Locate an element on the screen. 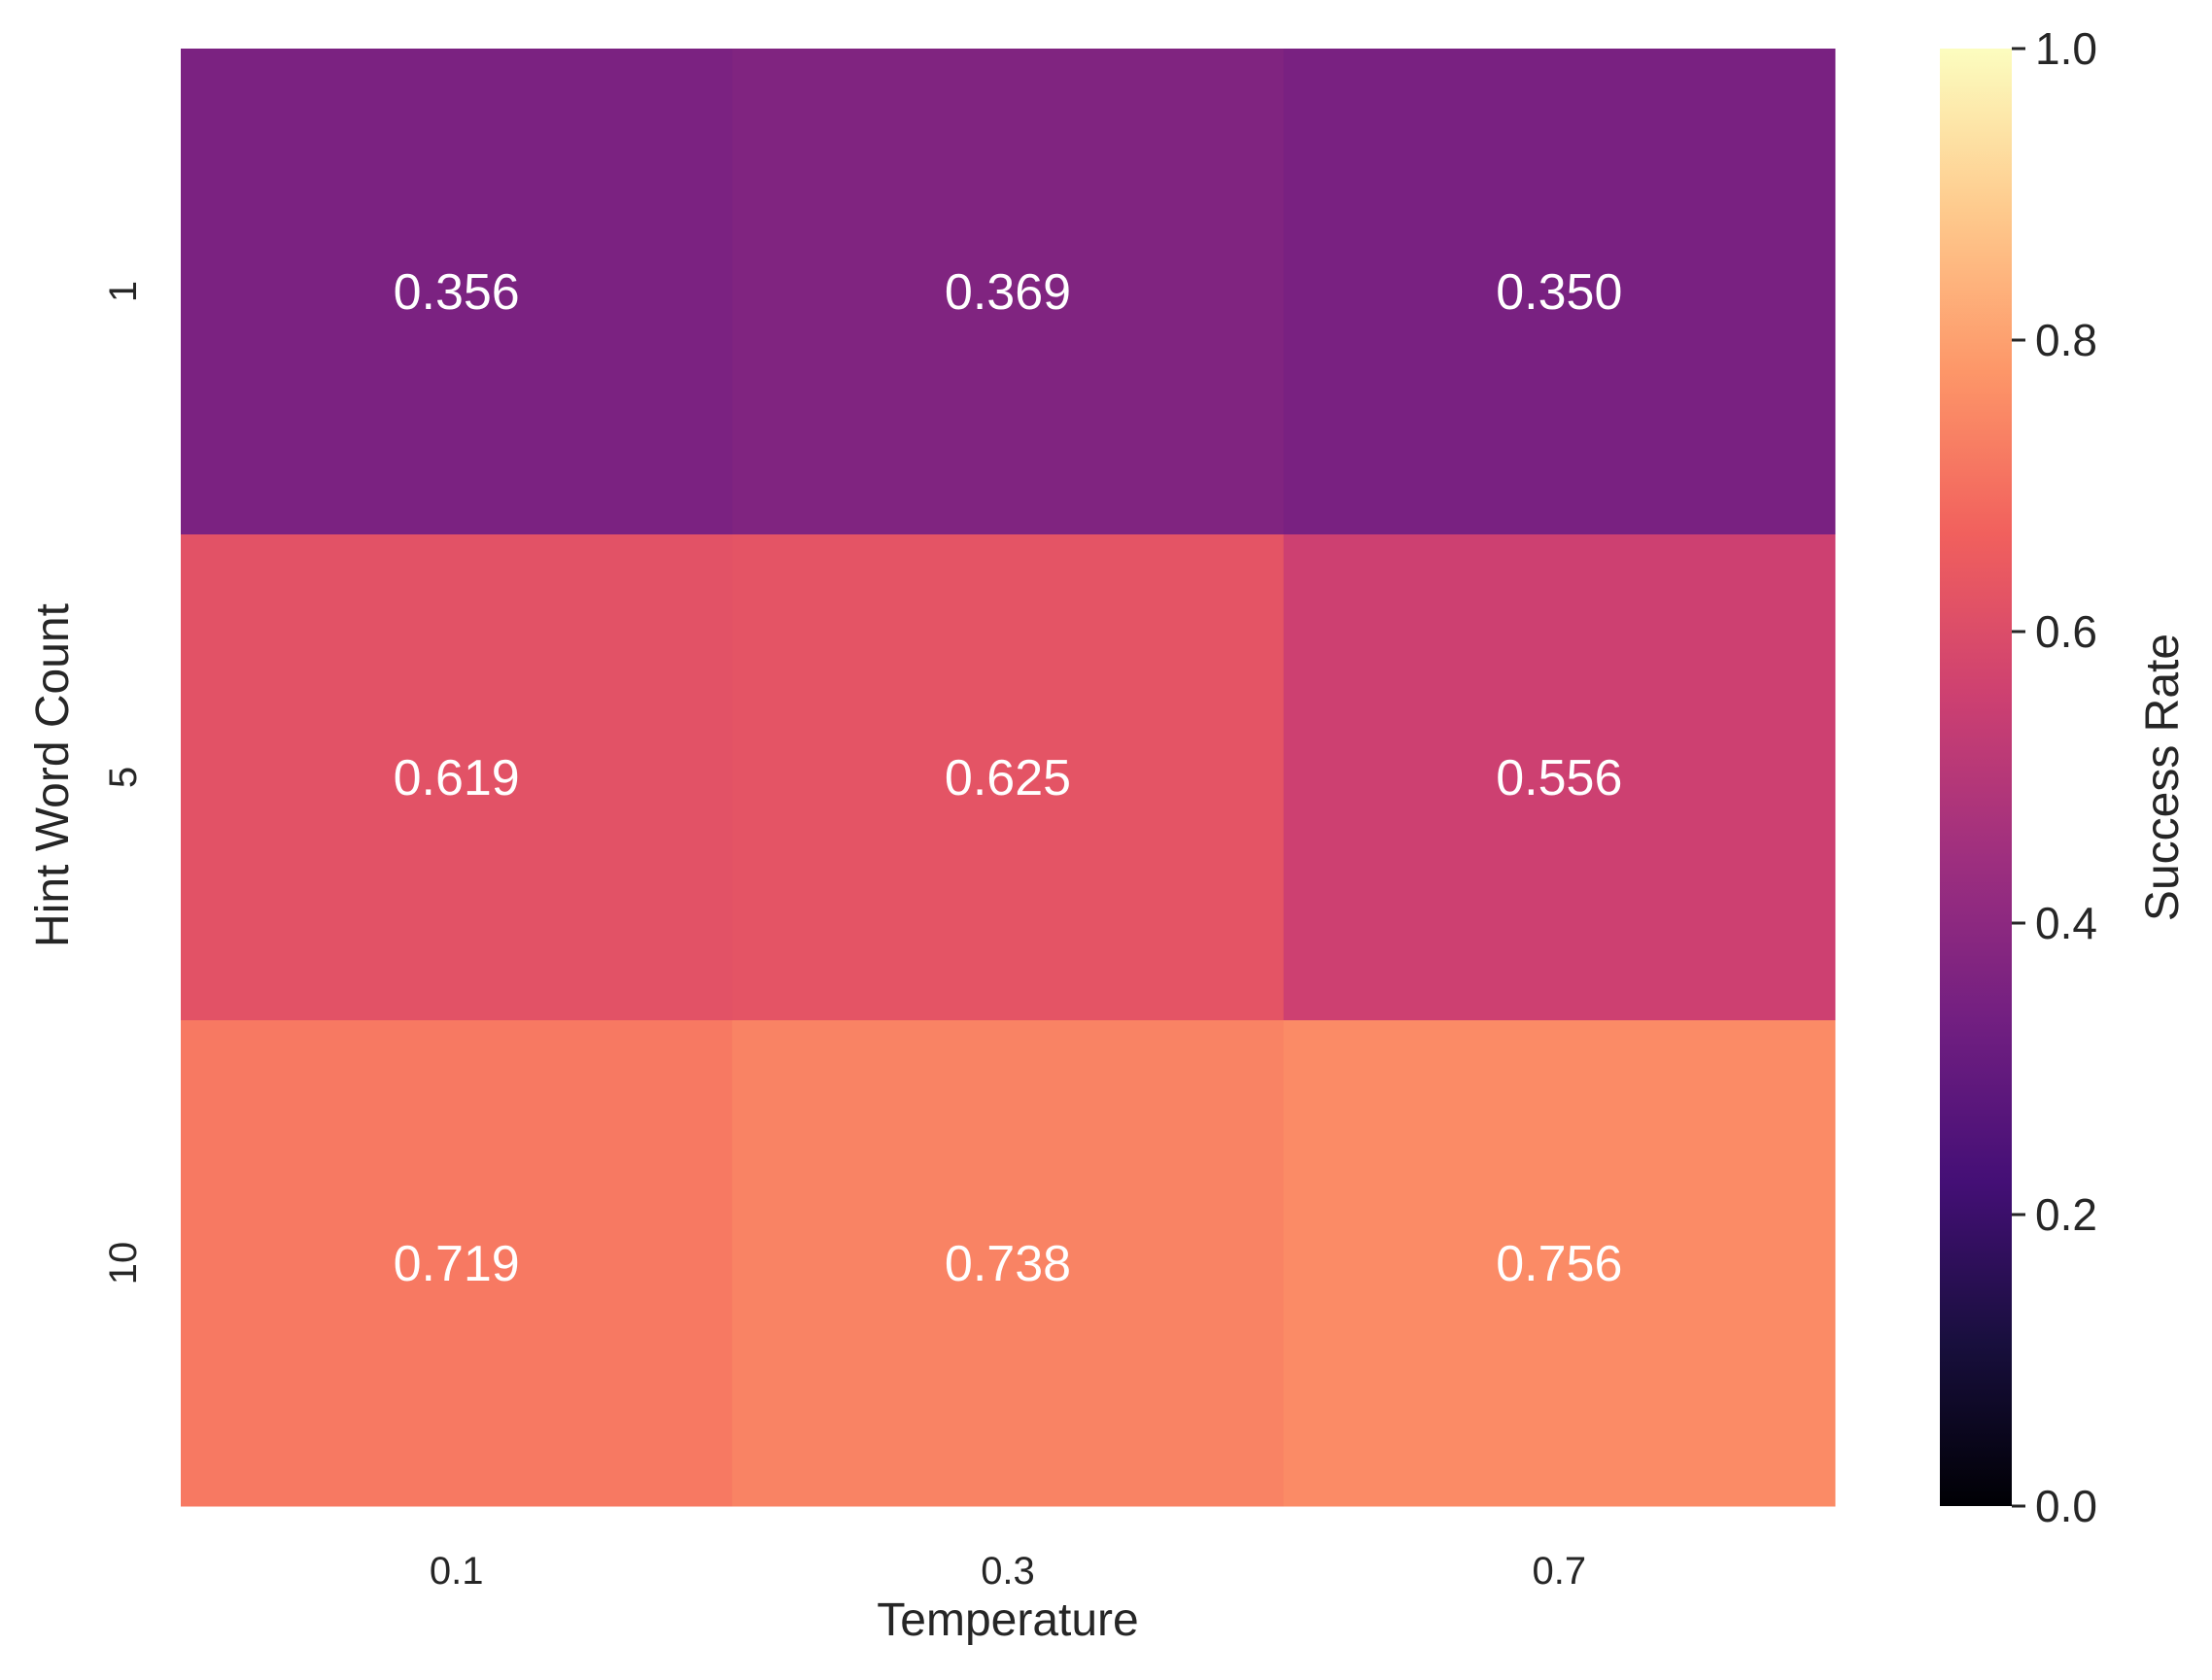  colorbar: 0.0 0.2 0.4 0.6 0.8 1.0 Success Rate is located at coordinates (2064, 777).